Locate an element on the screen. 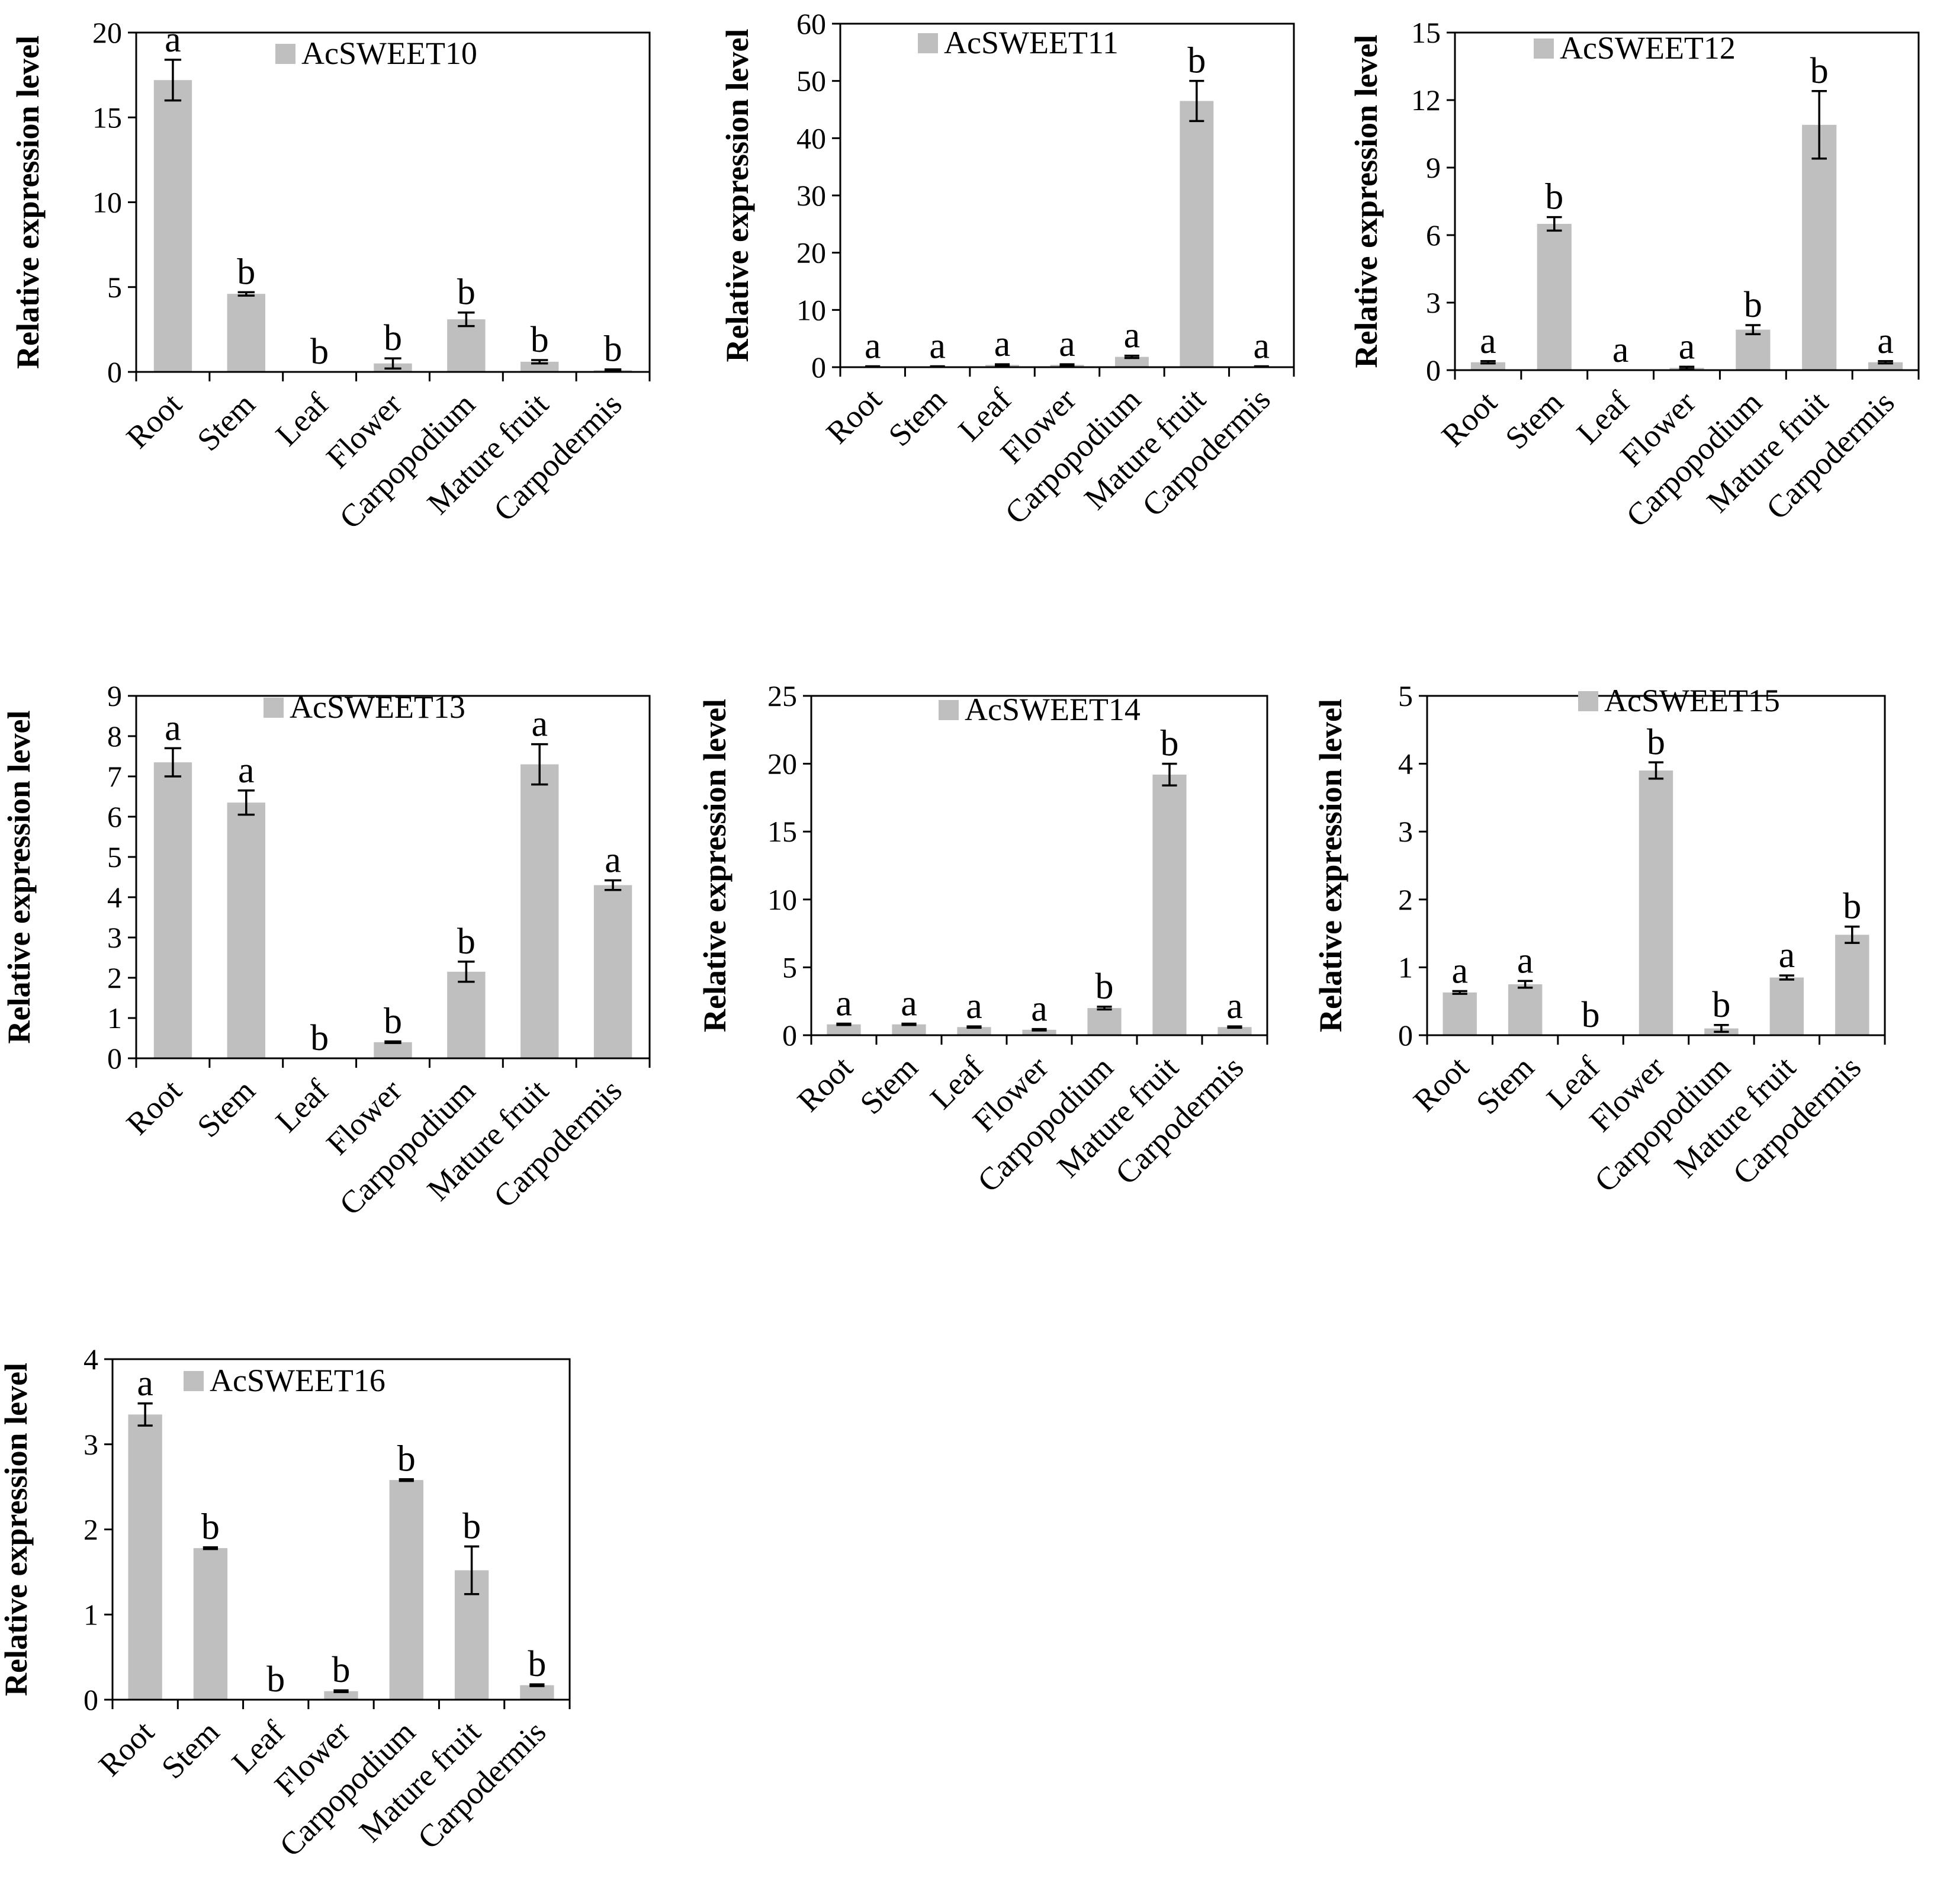  y-tick-label: 2 is located at coordinates (91, 1529).